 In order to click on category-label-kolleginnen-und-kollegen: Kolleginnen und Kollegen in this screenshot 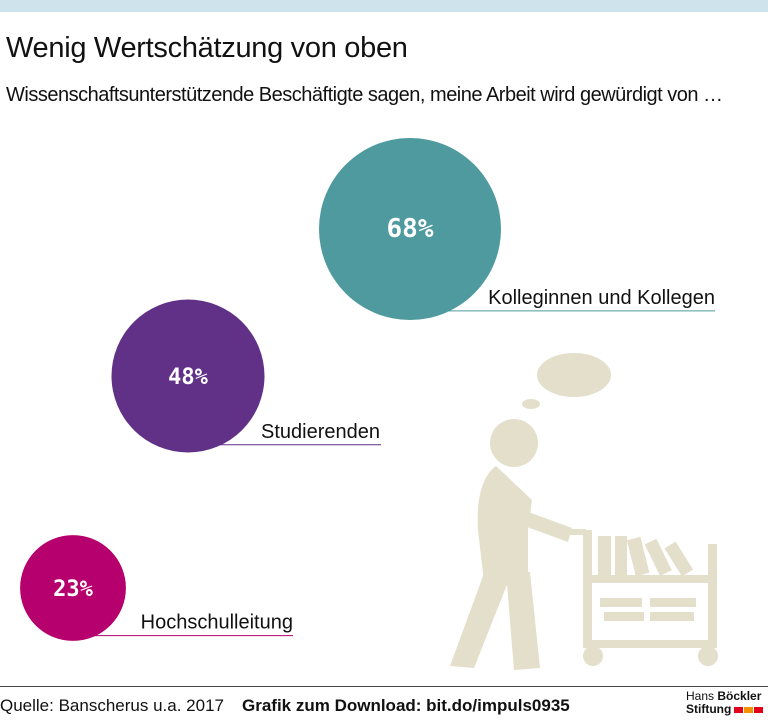, I will do `click(601, 298)`.